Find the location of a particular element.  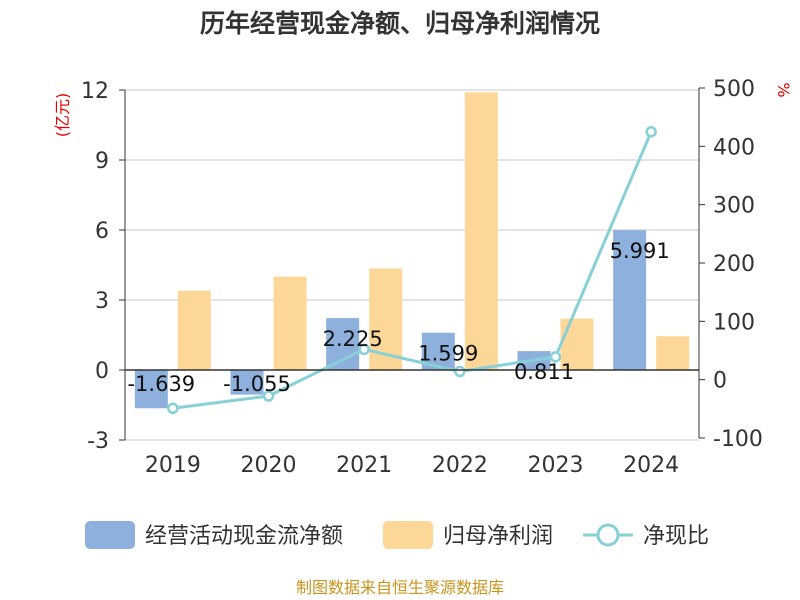

right-tick-label: 500 is located at coordinates (734, 89).